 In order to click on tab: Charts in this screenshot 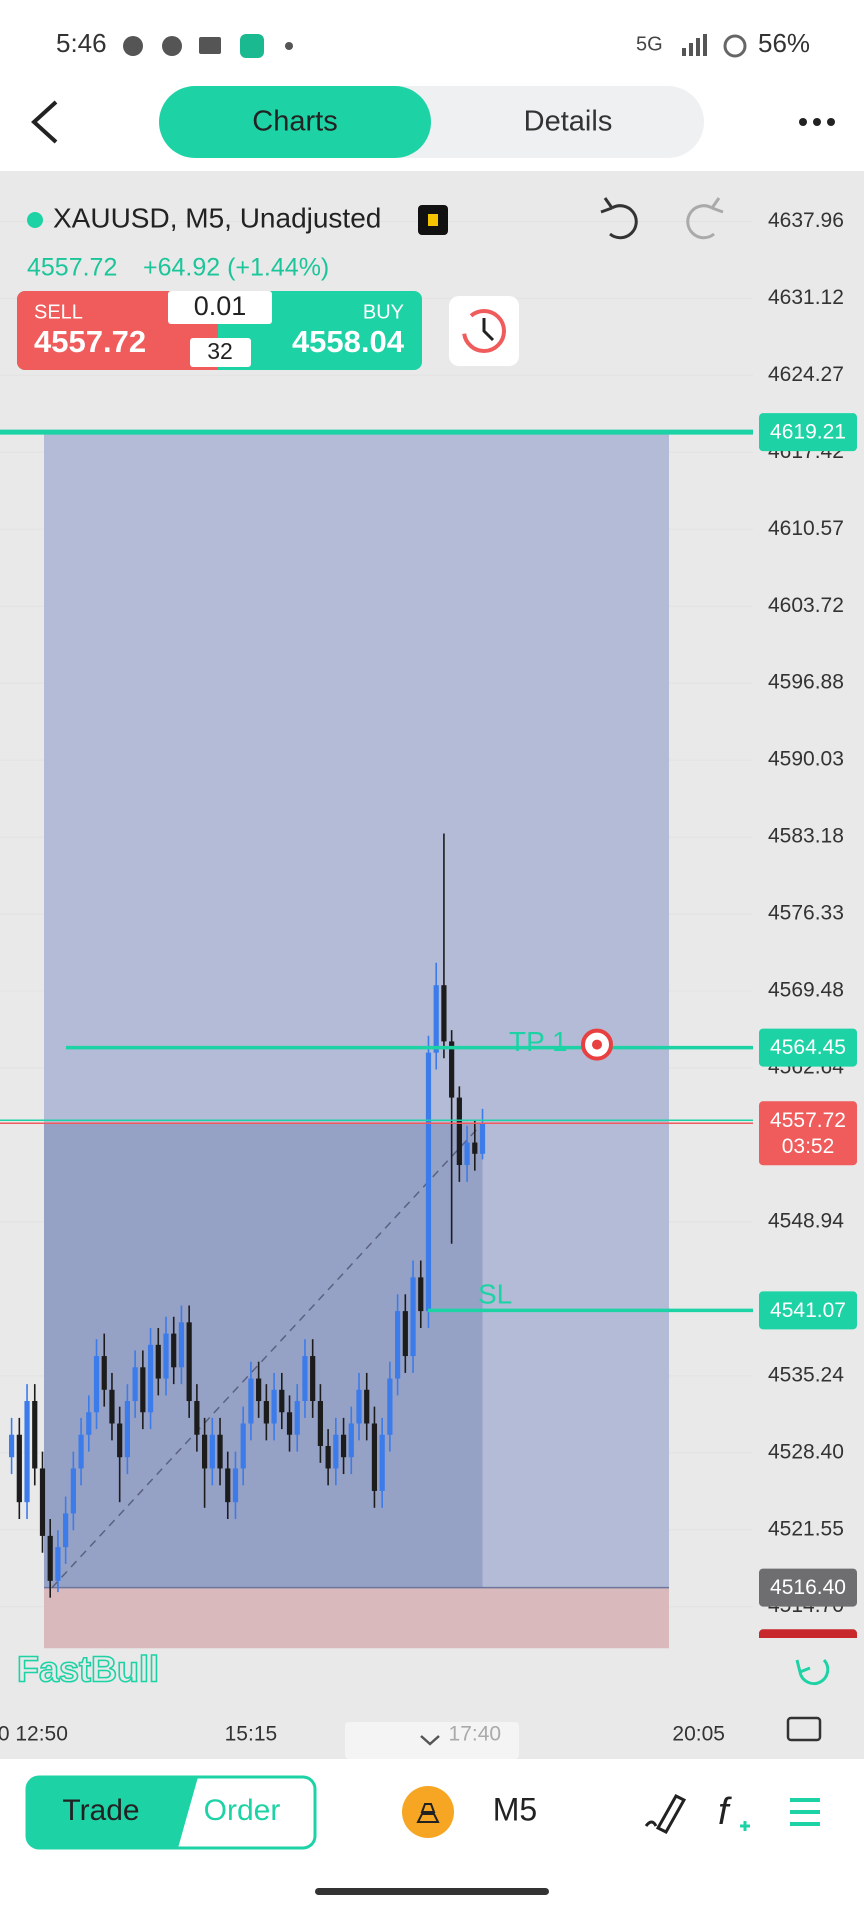, I will do `click(294, 122)`.